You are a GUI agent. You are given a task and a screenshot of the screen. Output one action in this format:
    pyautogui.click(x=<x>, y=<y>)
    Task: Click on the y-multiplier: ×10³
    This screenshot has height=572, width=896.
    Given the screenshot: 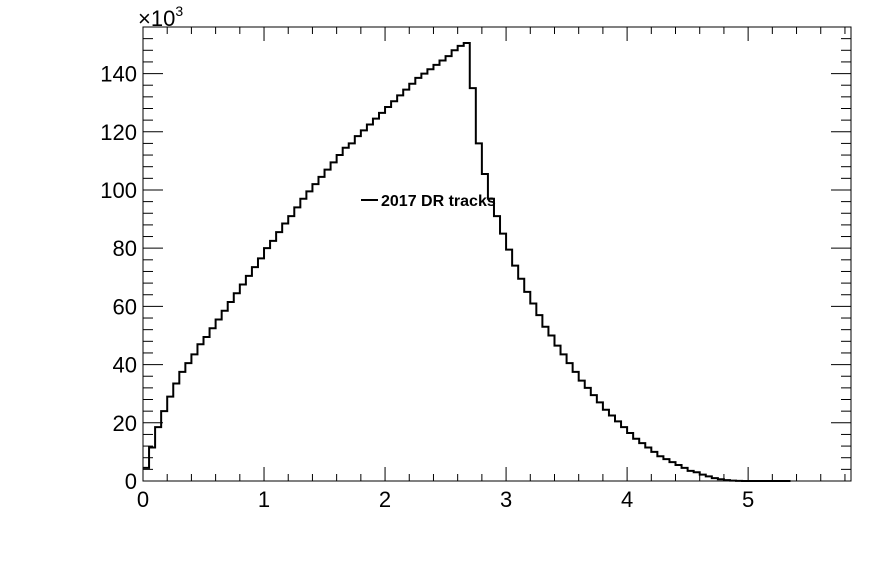 What is the action you would take?
    pyautogui.click(x=160, y=17)
    